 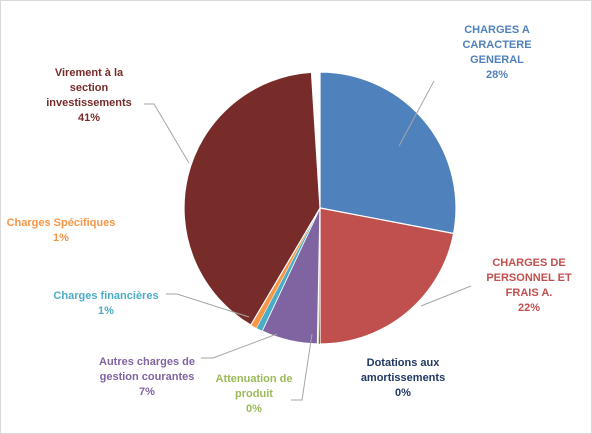 What do you see at coordinates (529, 308) in the screenshot?
I see `data-label-percent: 22%` at bounding box center [529, 308].